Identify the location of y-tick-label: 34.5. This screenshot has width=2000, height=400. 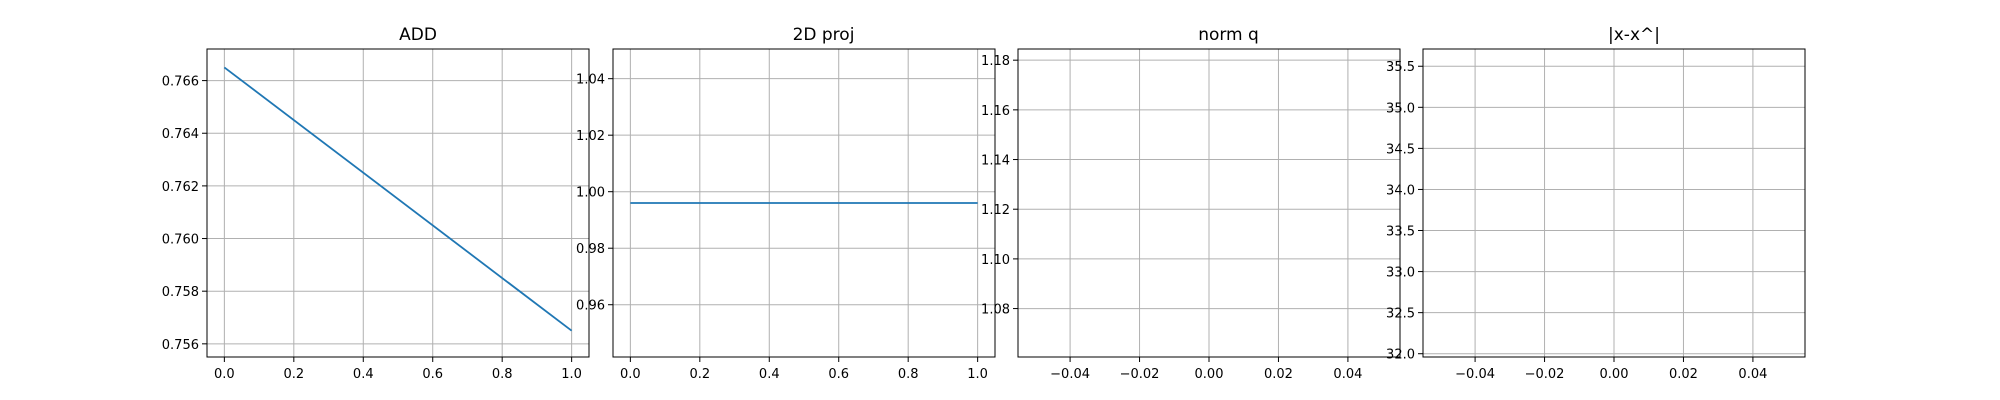
(1400, 149).